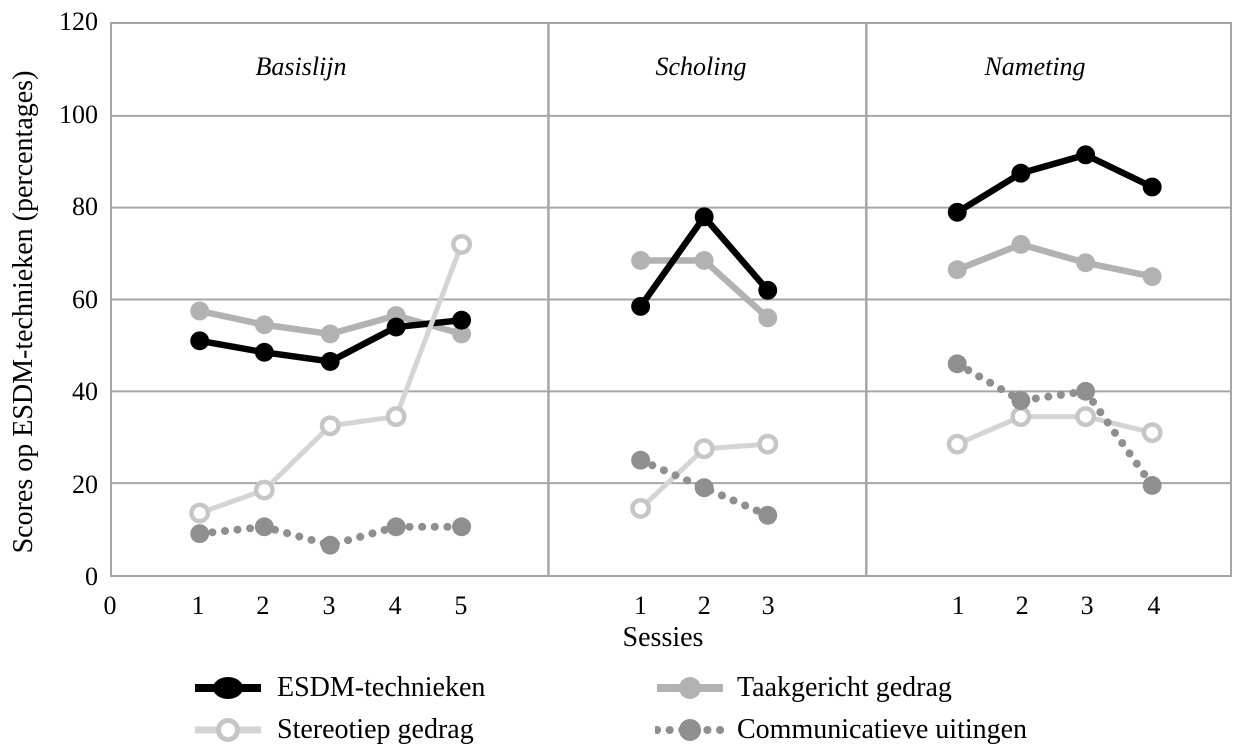  What do you see at coordinates (85, 206) in the screenshot?
I see `y-tick-label: 80` at bounding box center [85, 206].